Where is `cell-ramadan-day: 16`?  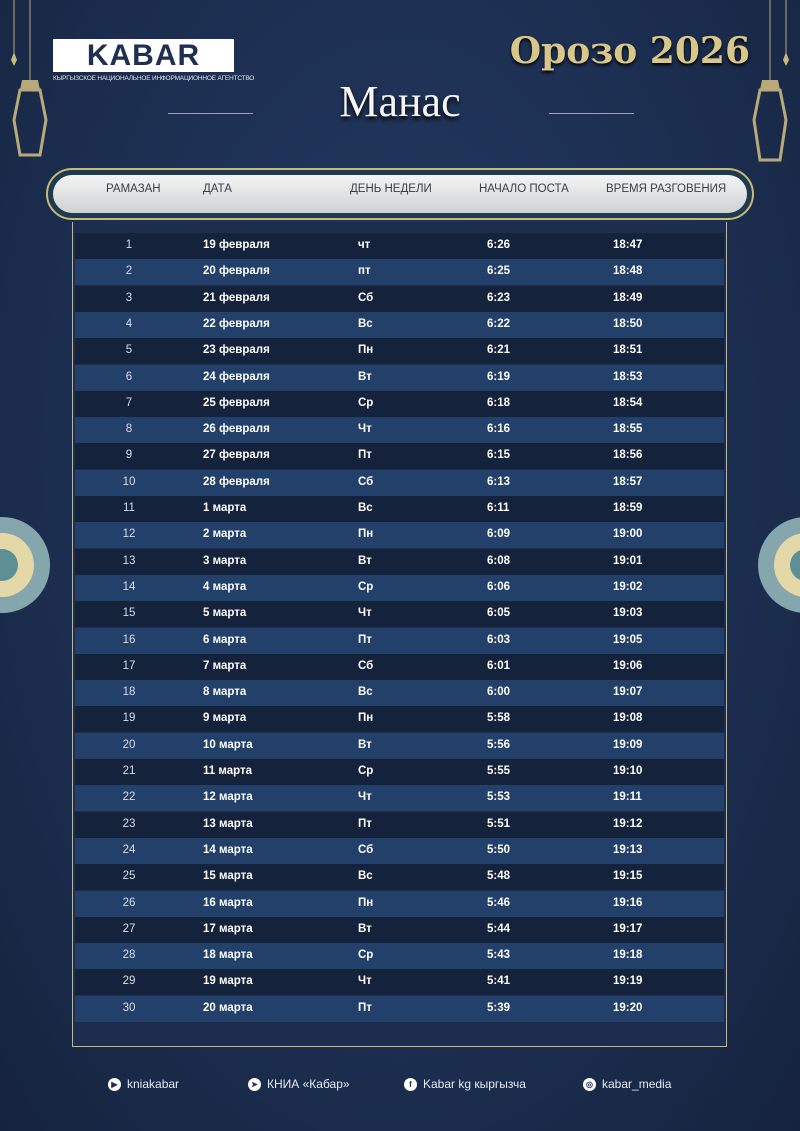 cell-ramadan-day: 16 is located at coordinates (129, 639).